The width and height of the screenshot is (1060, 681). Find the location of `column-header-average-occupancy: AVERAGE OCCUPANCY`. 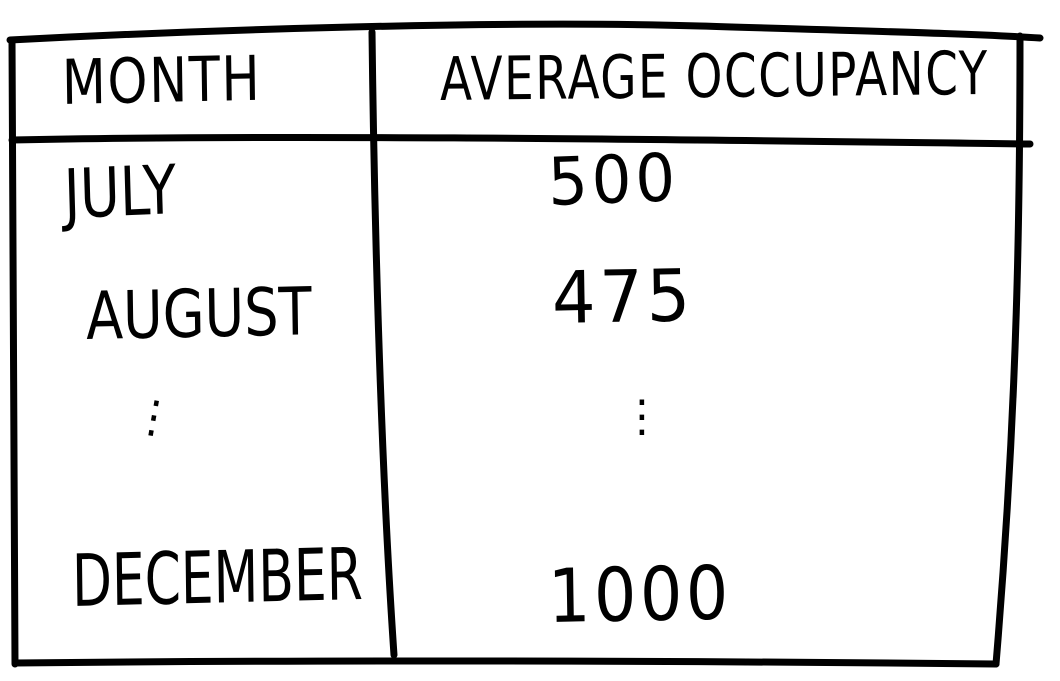

column-header-average-occupancy: AVERAGE OCCUPANCY is located at coordinates (714, 76).